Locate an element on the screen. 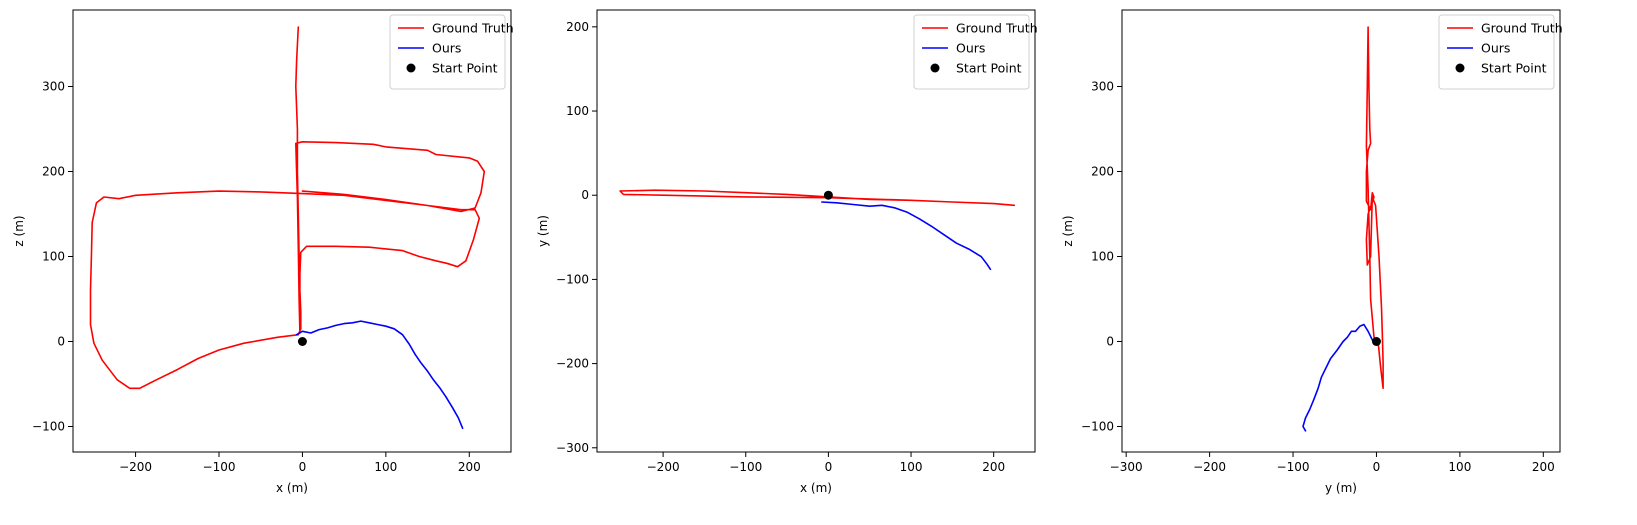  y-axis-label: y (m) is located at coordinates (543, 231).